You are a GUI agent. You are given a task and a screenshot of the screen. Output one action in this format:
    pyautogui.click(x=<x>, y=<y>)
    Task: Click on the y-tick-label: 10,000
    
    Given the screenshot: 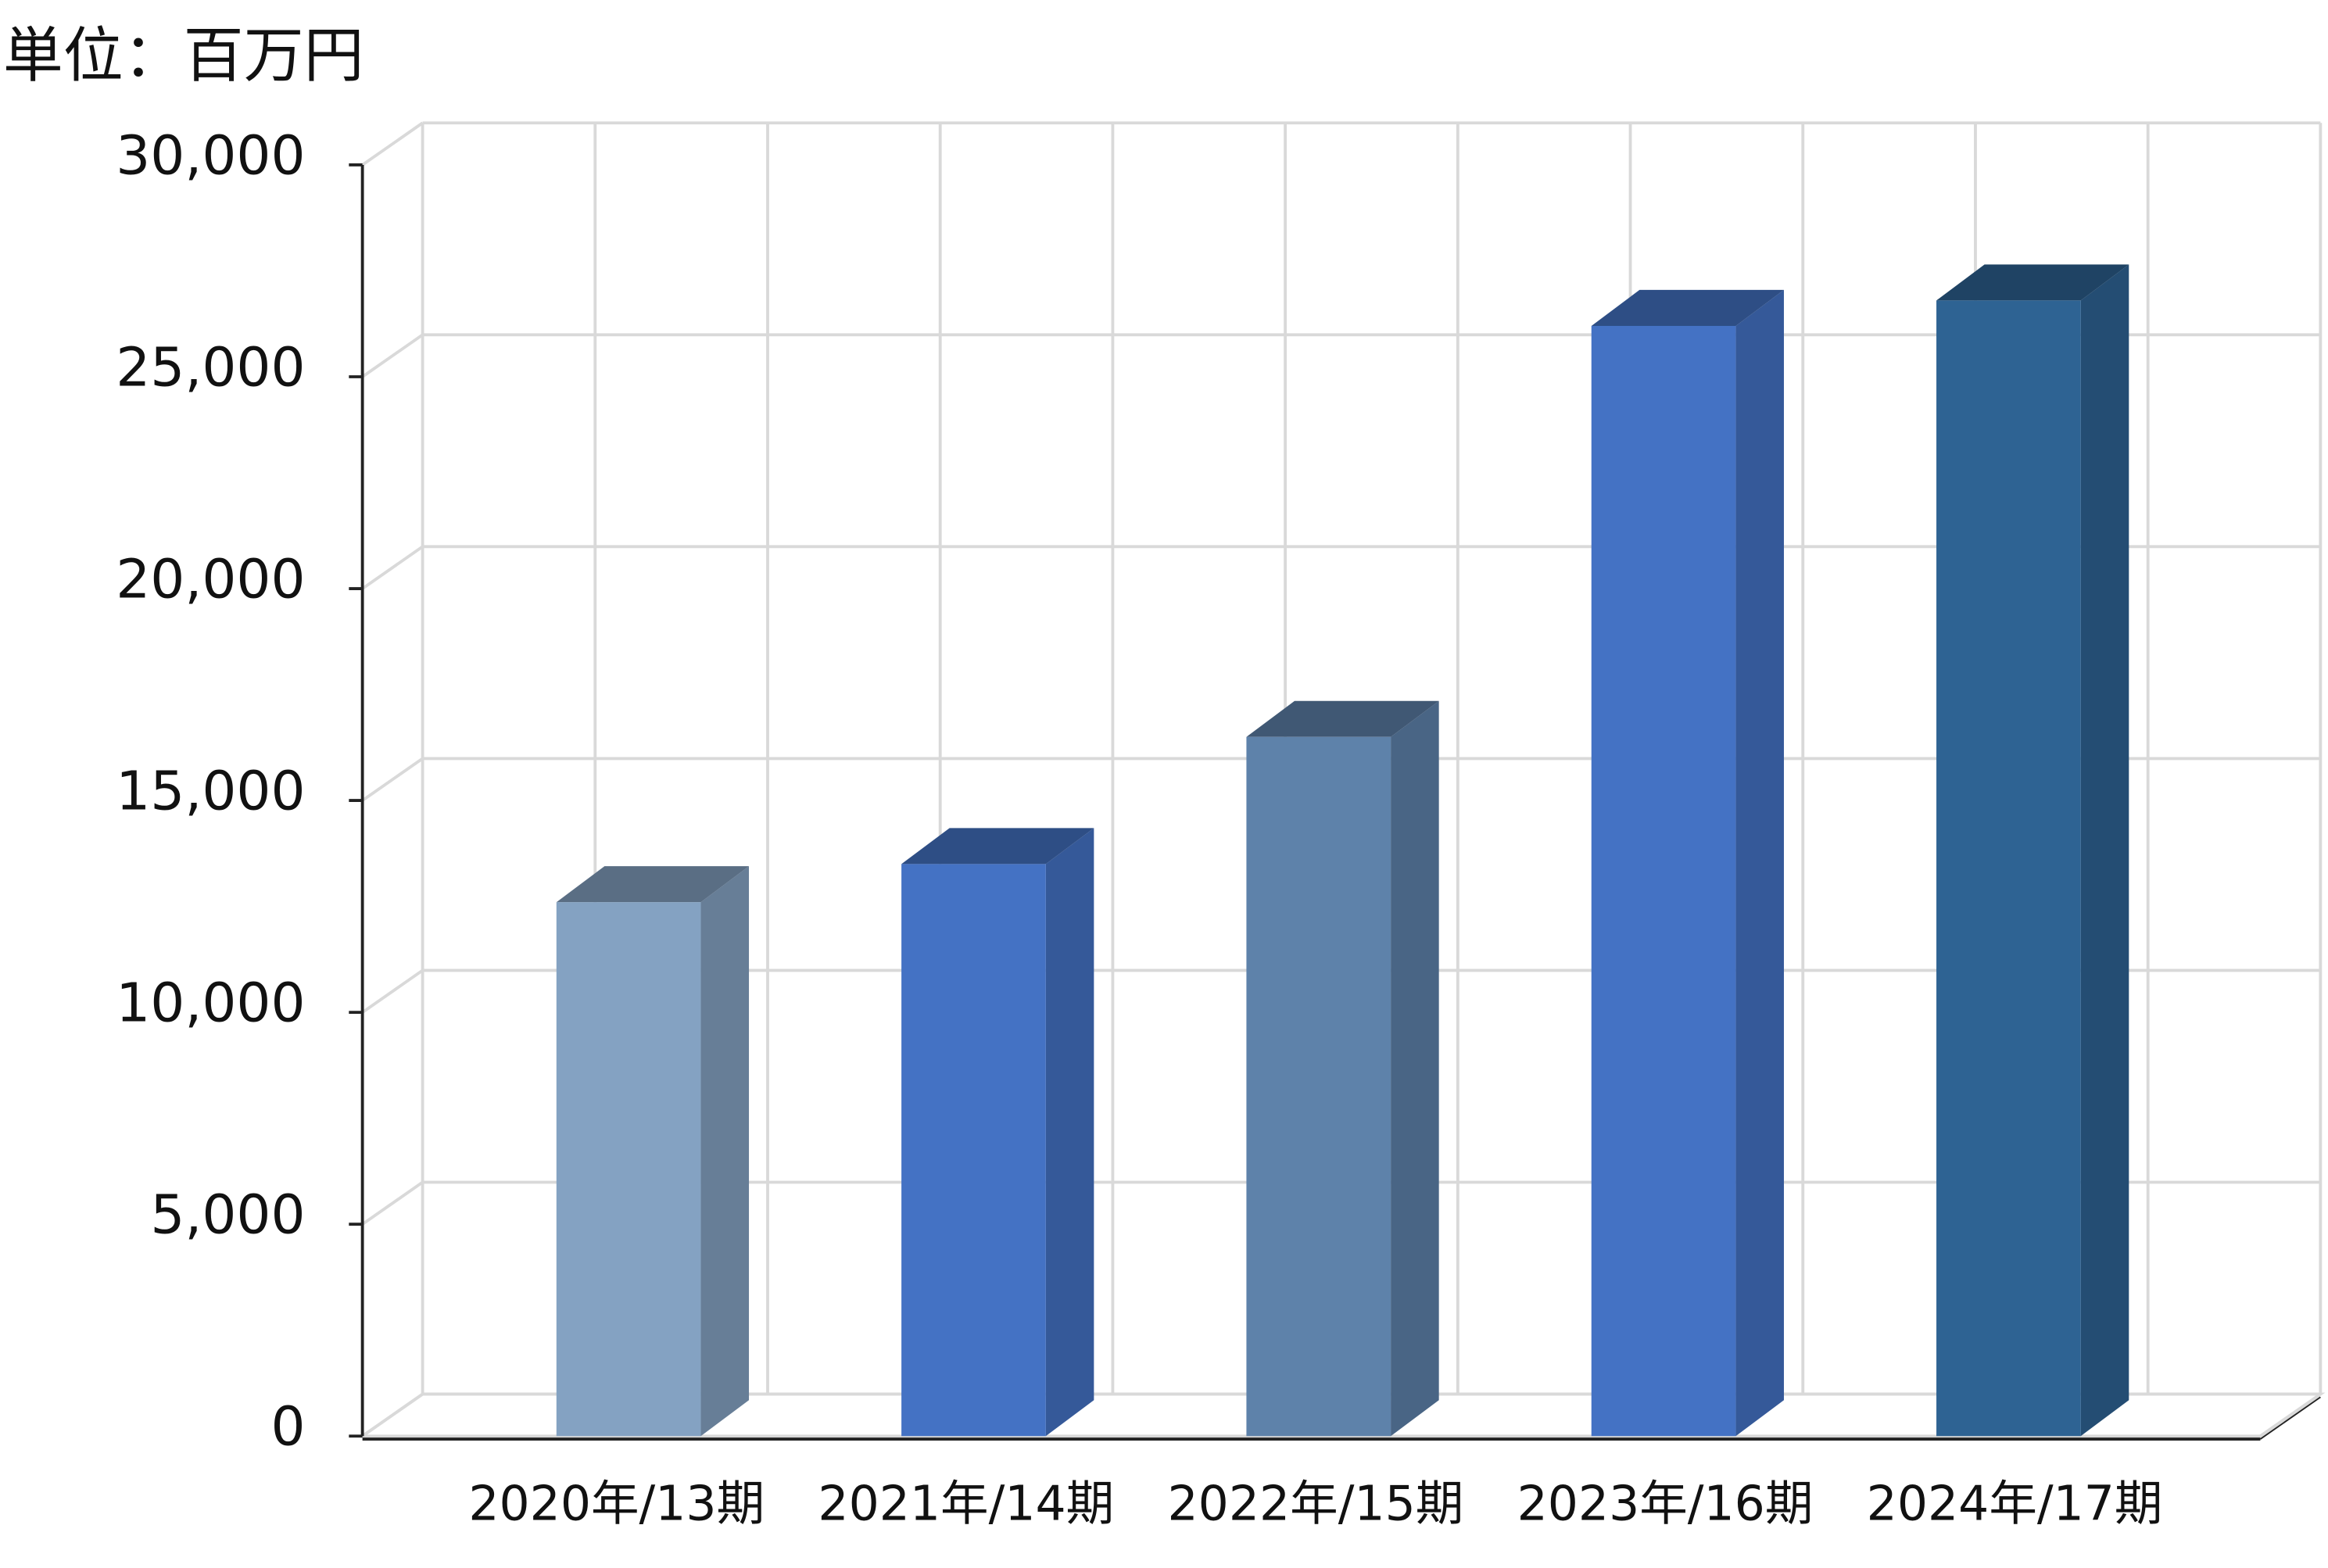 What is the action you would take?
    pyautogui.click(x=210, y=1003)
    